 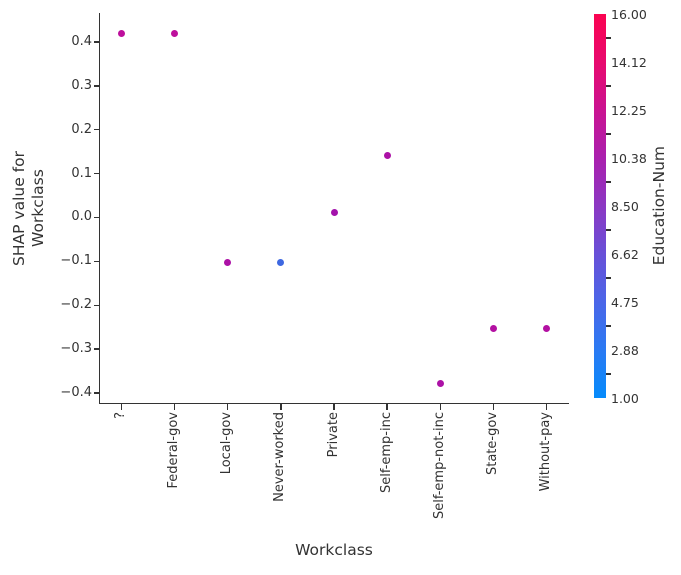 What do you see at coordinates (386, 453) in the screenshot?
I see `x-tick-label: Self-emp-inc` at bounding box center [386, 453].